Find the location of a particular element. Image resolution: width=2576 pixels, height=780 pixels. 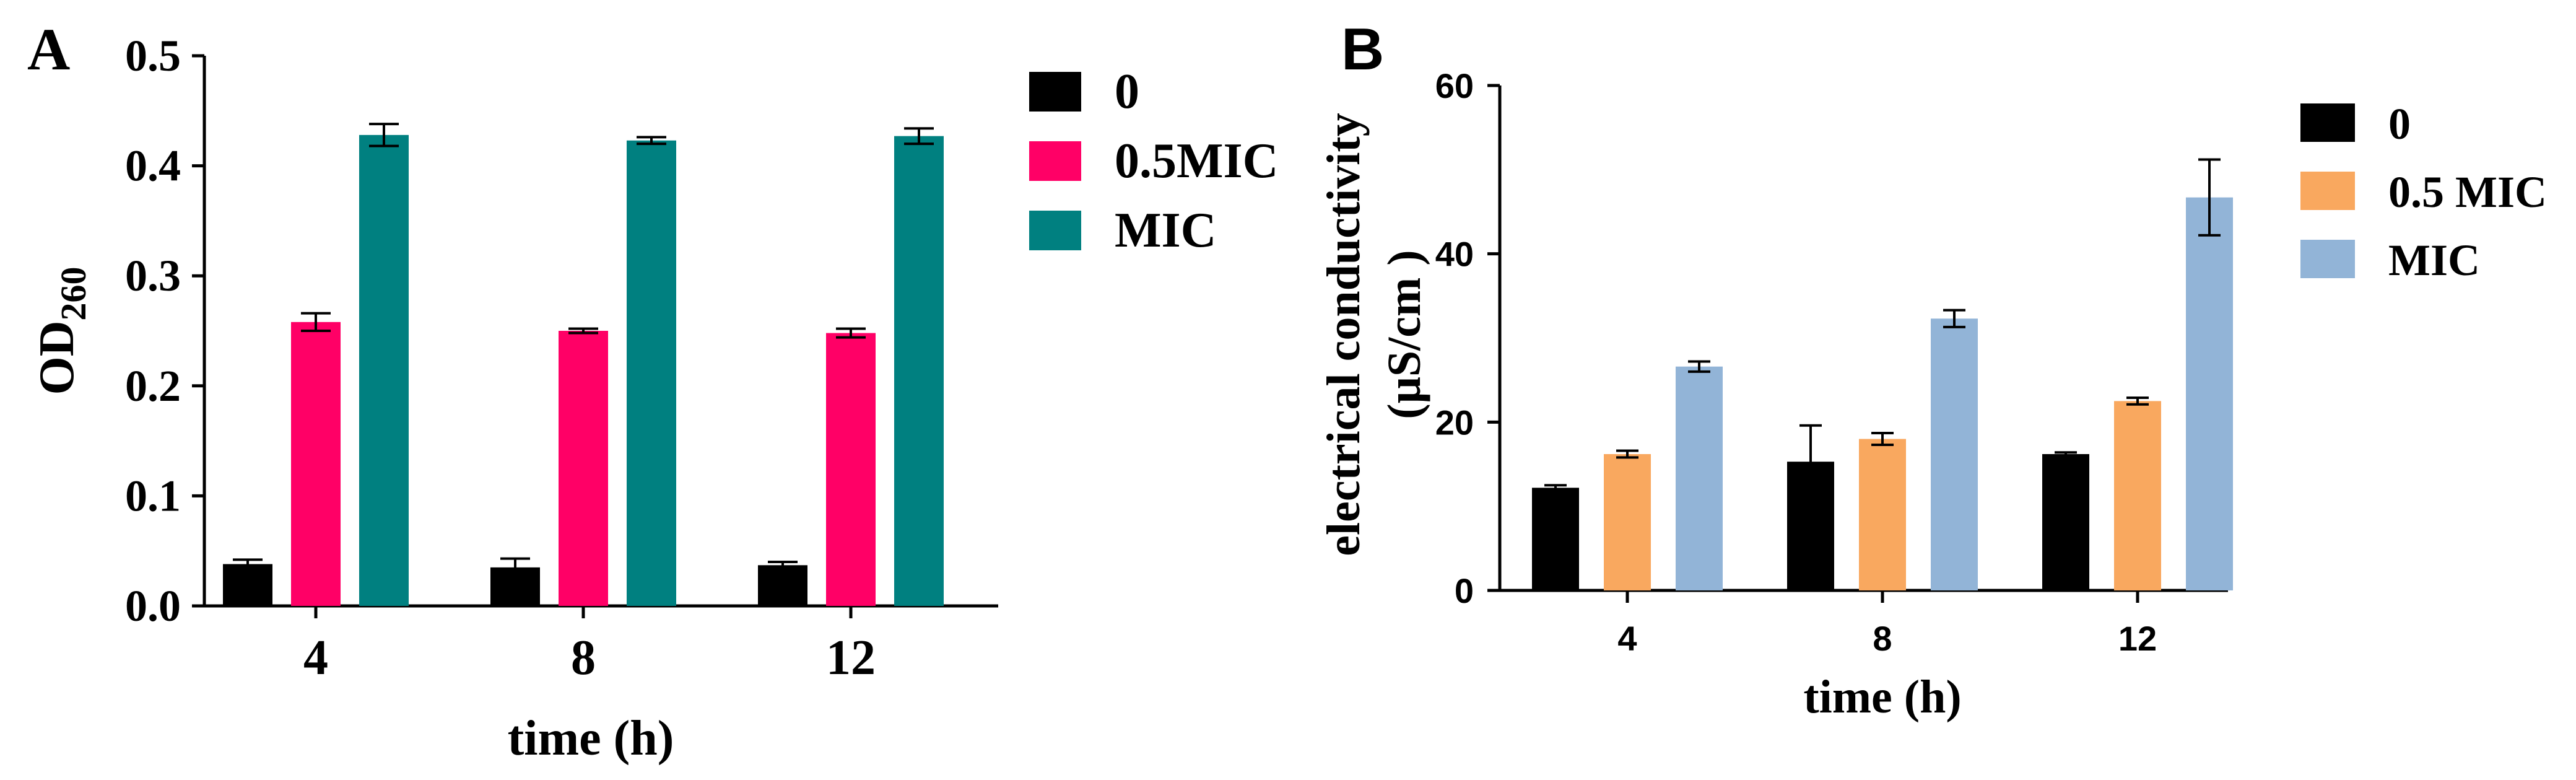

panel-b-y-tick-label: 20 is located at coordinates (1454, 423).